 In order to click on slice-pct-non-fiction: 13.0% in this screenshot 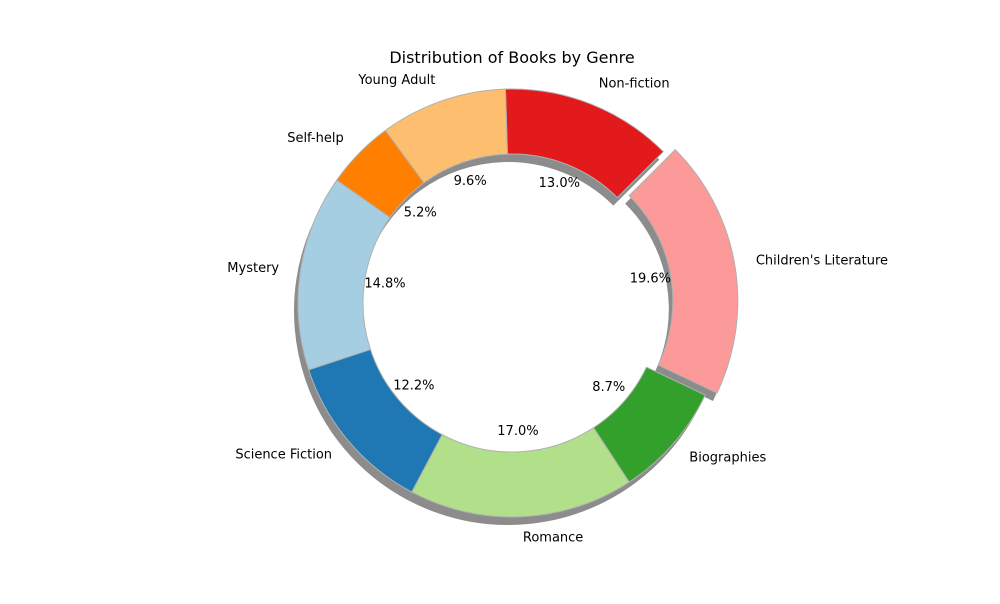, I will do `click(559, 183)`.